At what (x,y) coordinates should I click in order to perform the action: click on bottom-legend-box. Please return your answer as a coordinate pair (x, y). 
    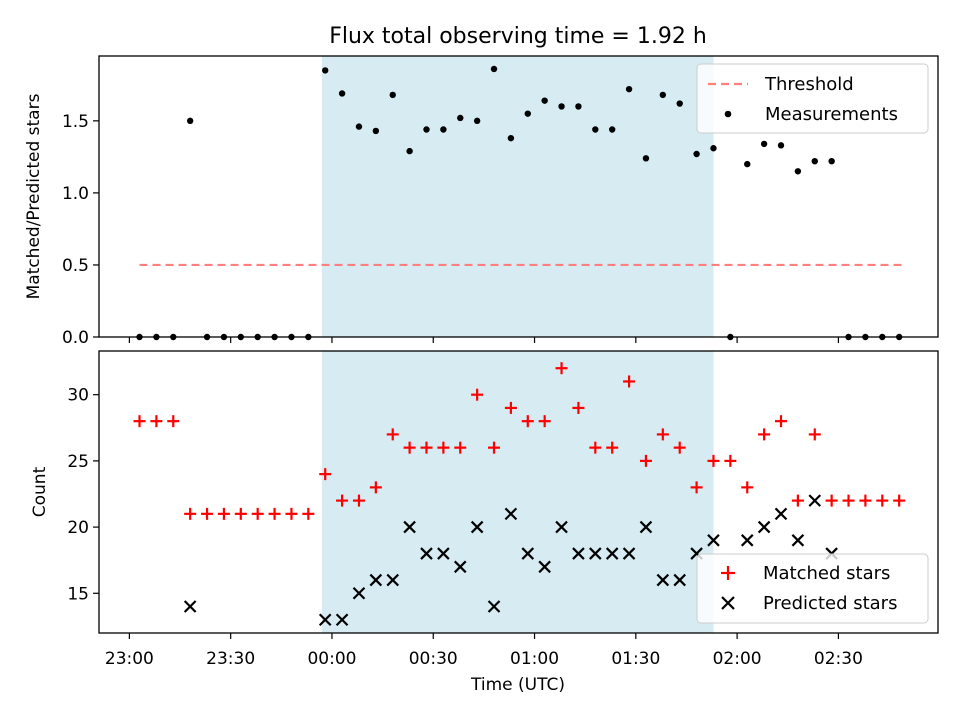
    Looking at the image, I should click on (812, 588).